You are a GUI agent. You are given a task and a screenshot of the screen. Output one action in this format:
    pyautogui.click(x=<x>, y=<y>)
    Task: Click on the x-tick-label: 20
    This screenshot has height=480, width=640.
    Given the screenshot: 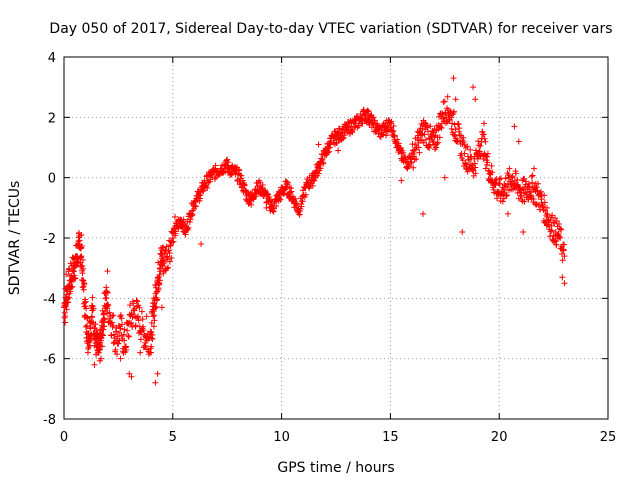 What is the action you would take?
    pyautogui.click(x=499, y=437)
    